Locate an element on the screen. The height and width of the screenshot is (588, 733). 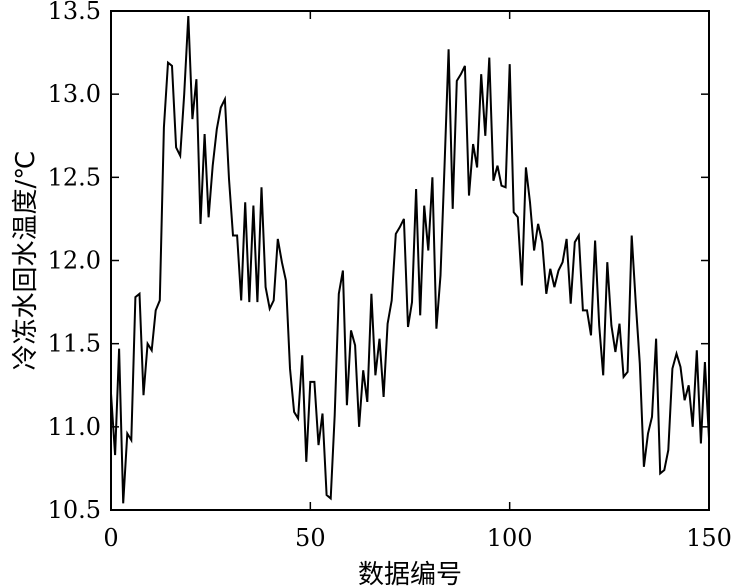
x-tick-label: 0 is located at coordinates (110, 538).